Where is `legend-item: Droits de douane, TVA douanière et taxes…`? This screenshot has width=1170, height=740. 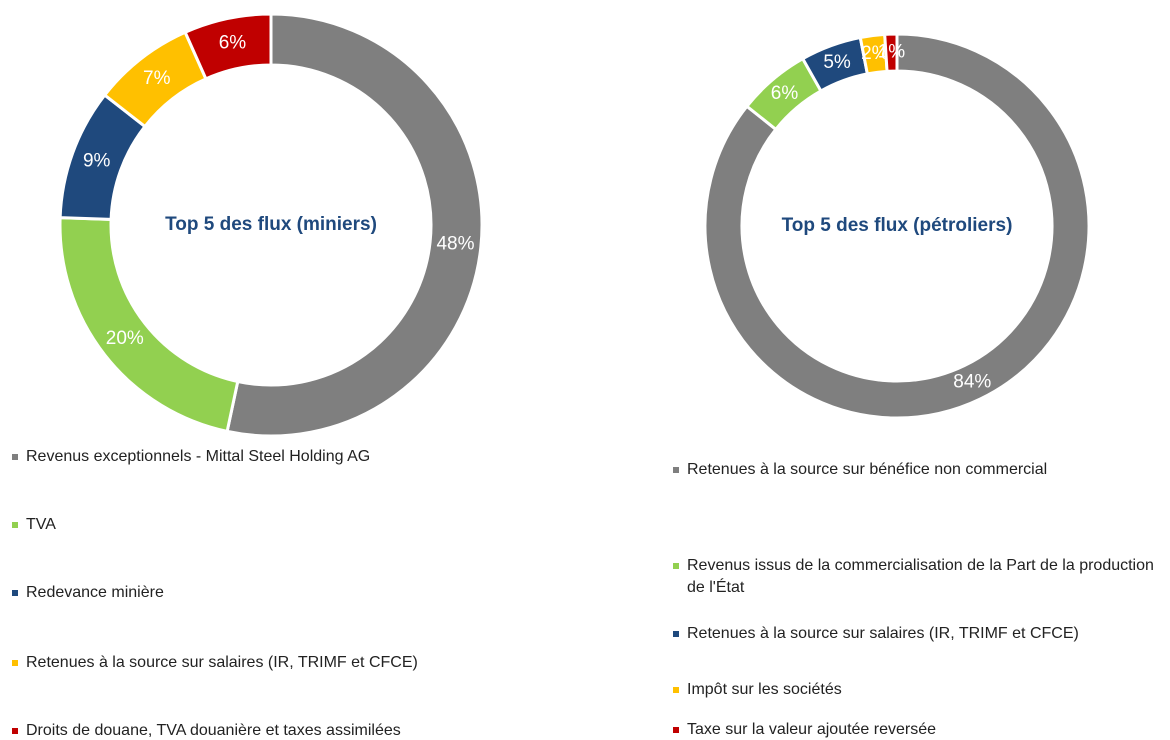
legend-item: Droits de douane, TVA douanière et taxes… is located at coordinates (299, 730).